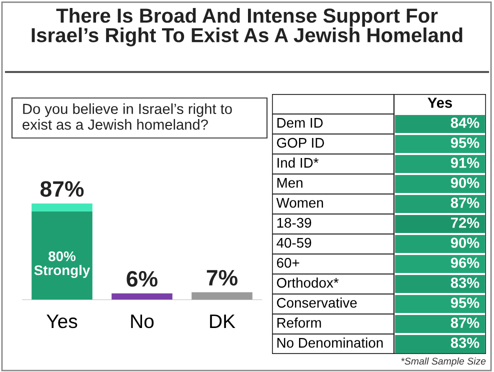 This screenshot has height=372, width=494. I want to click on data-label: 91%, so click(465, 163).